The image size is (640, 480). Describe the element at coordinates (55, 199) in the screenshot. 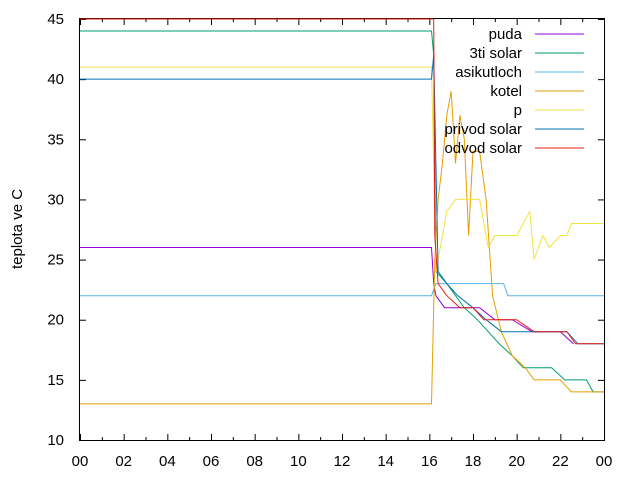

I see `y-tick-label: 30` at that location.